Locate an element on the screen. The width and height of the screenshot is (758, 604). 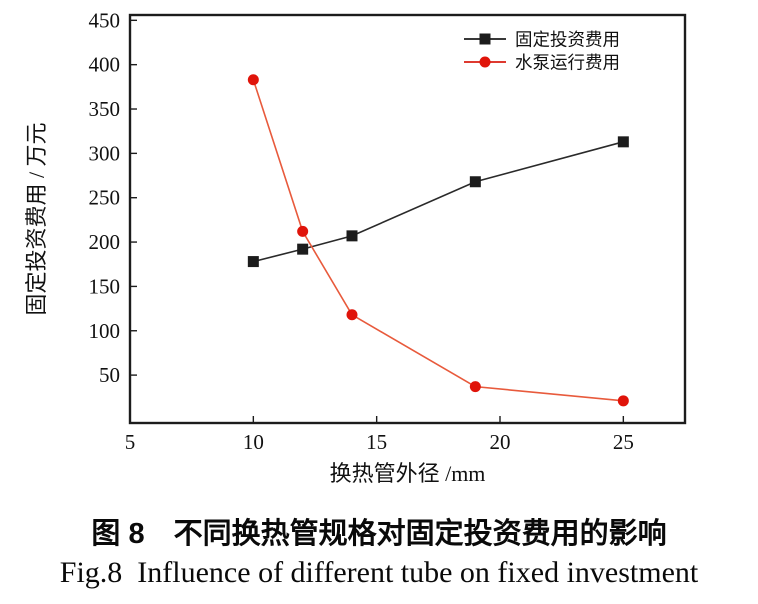
legend-fixed-investment-marker is located at coordinates (485, 39).